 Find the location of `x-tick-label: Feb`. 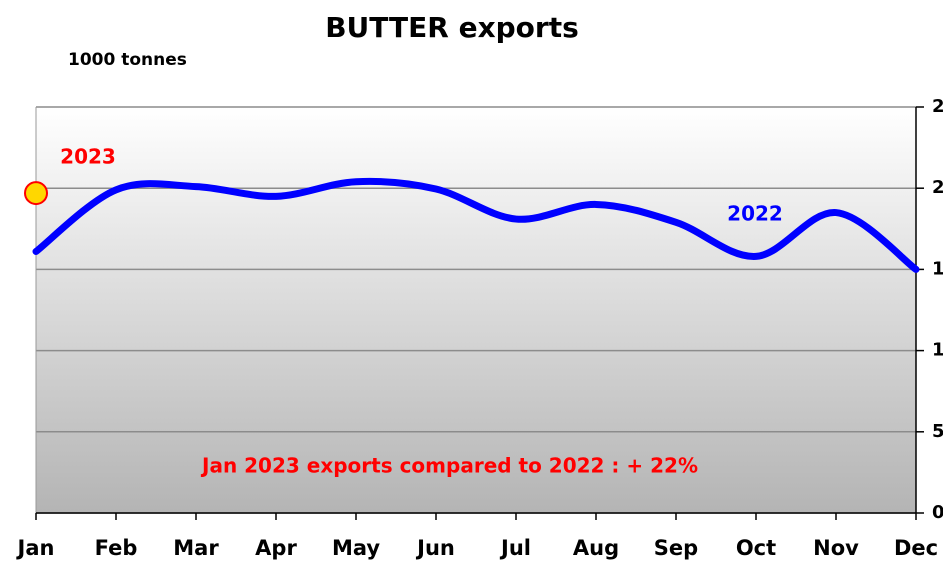

x-tick-label: Feb is located at coordinates (116, 548).